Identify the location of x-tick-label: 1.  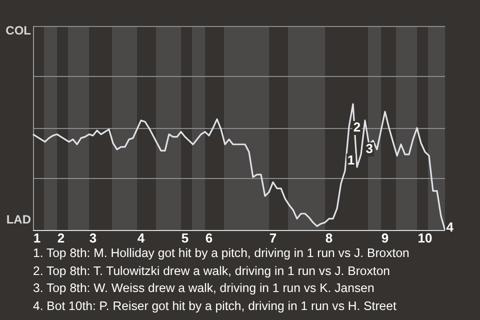
(37, 238).